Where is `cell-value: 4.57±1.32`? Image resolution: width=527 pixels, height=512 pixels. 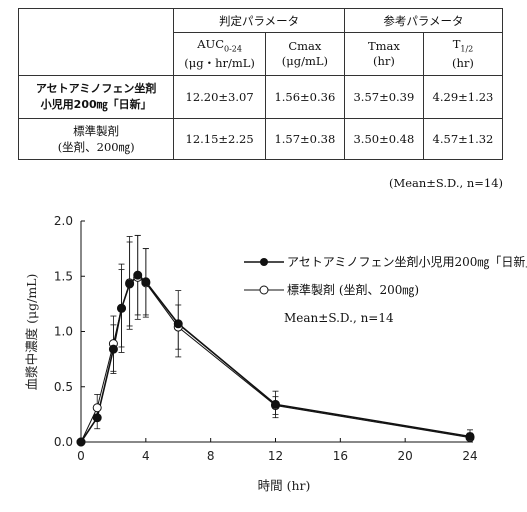 cell-value: 4.57±1.32 is located at coordinates (463, 139).